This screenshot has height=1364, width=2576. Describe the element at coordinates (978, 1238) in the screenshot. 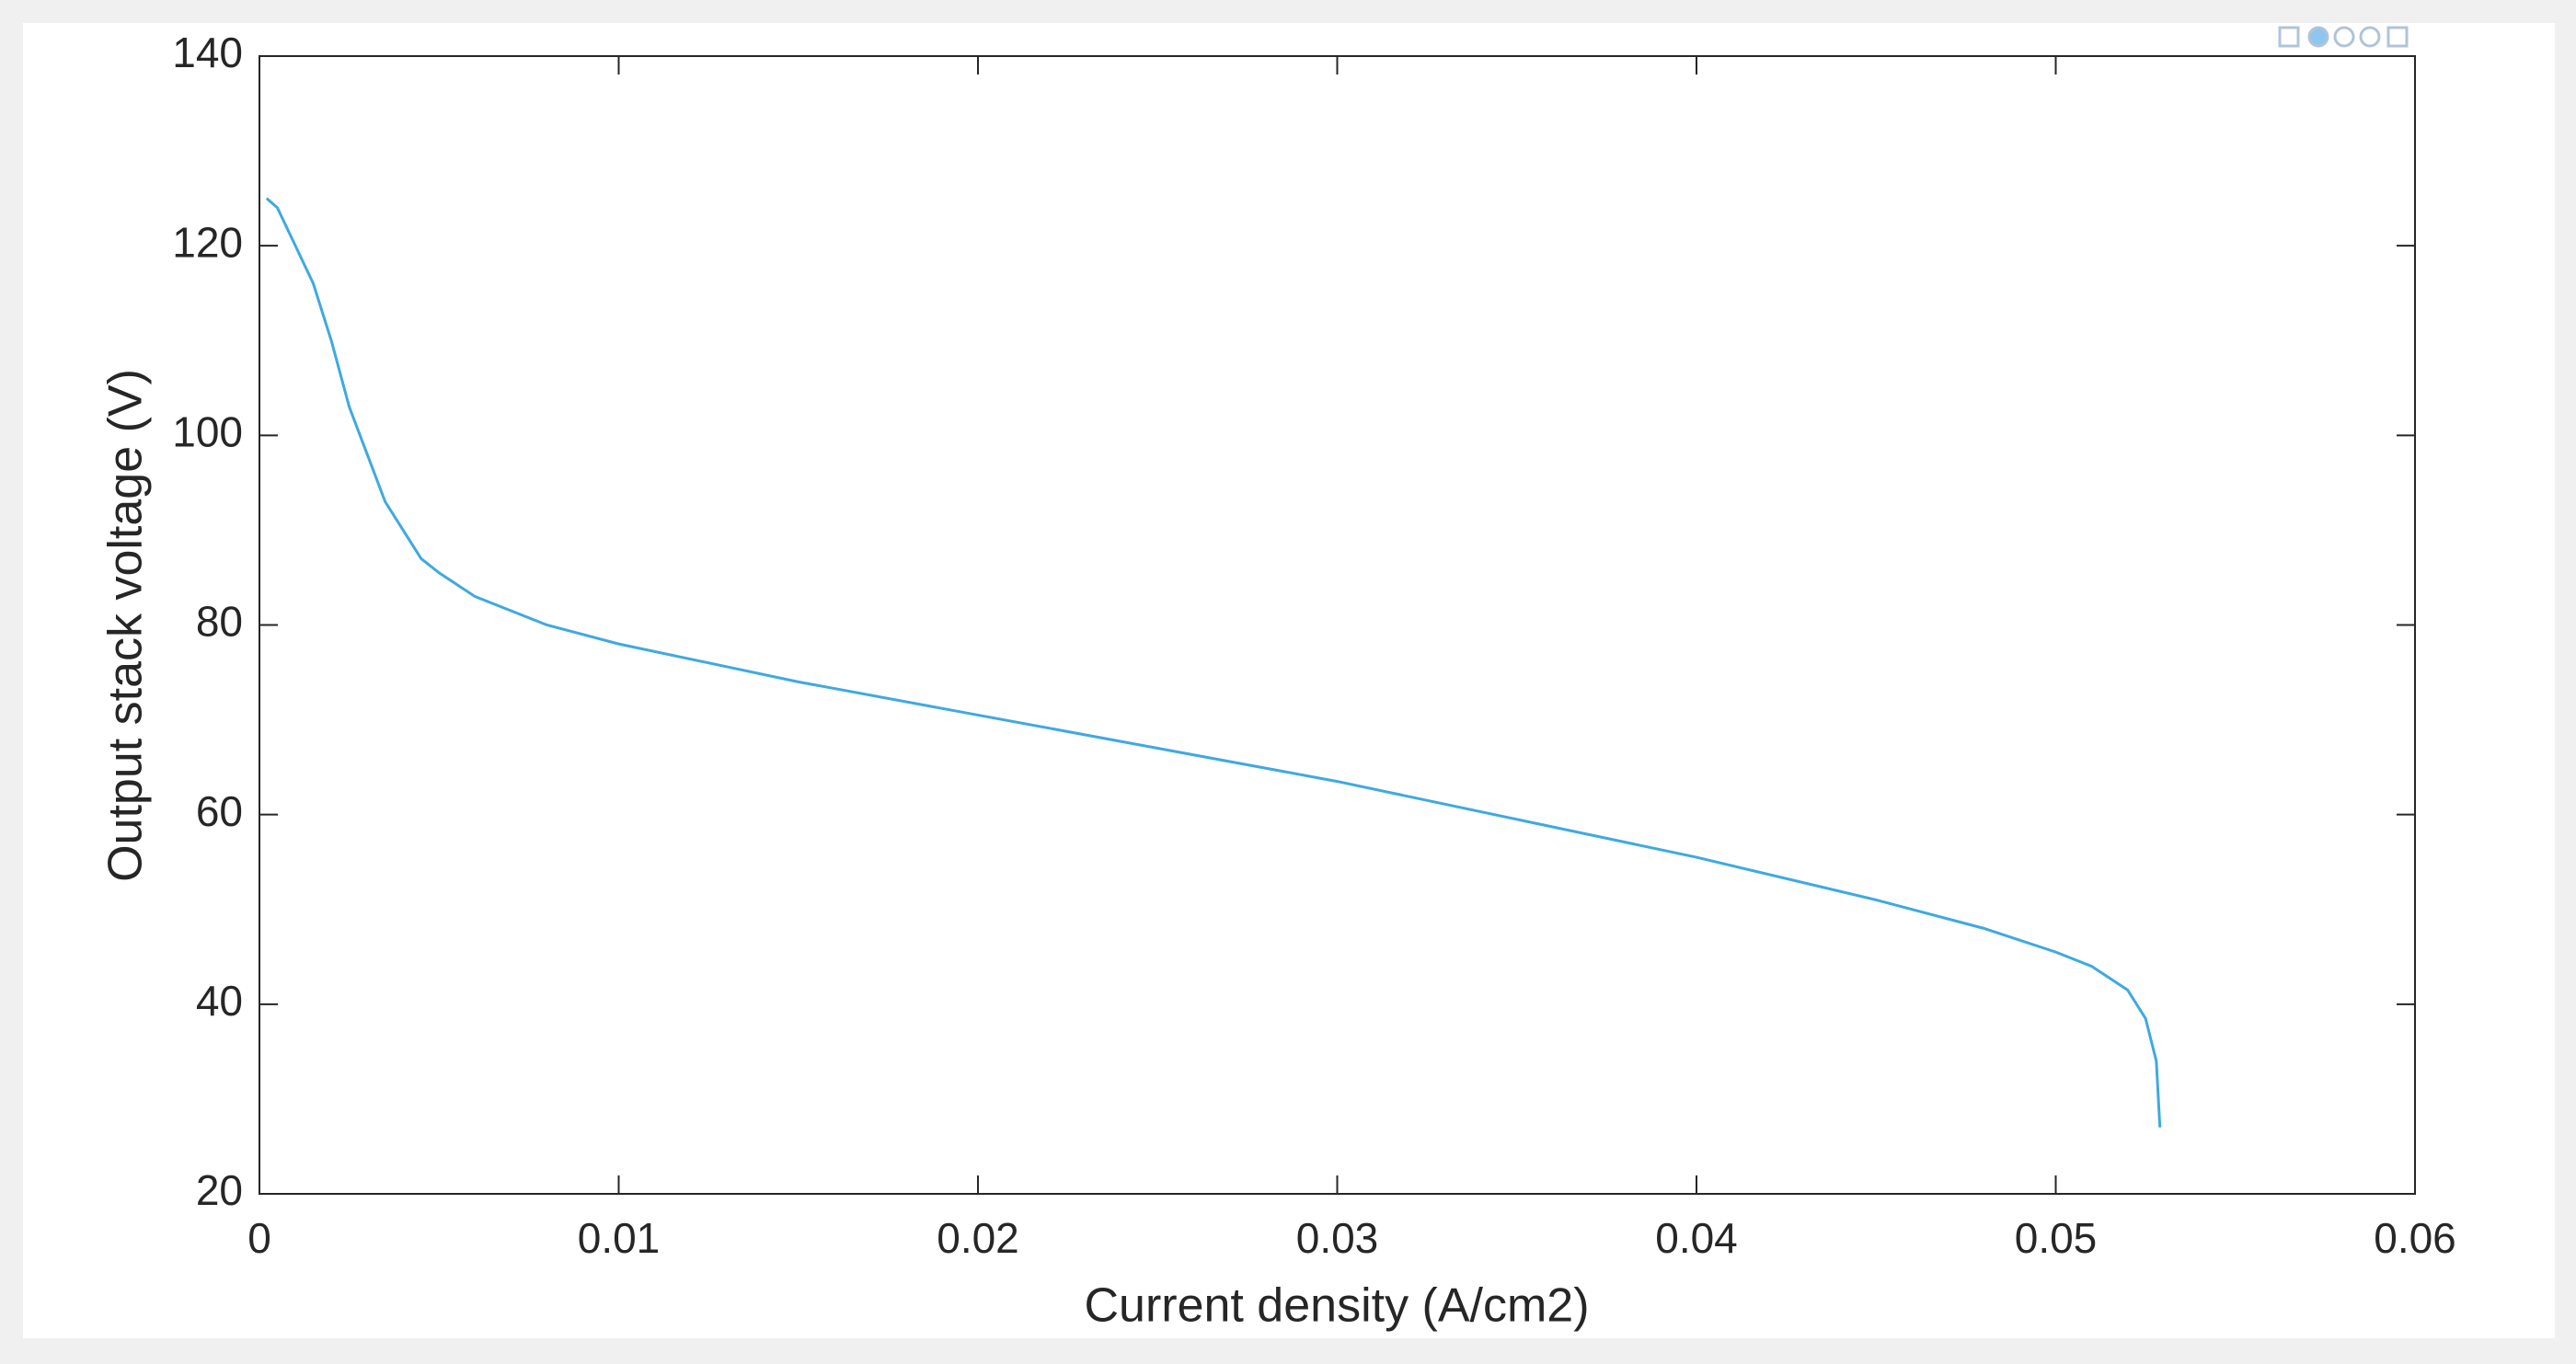

I see `x-tick-label: 0.02` at that location.